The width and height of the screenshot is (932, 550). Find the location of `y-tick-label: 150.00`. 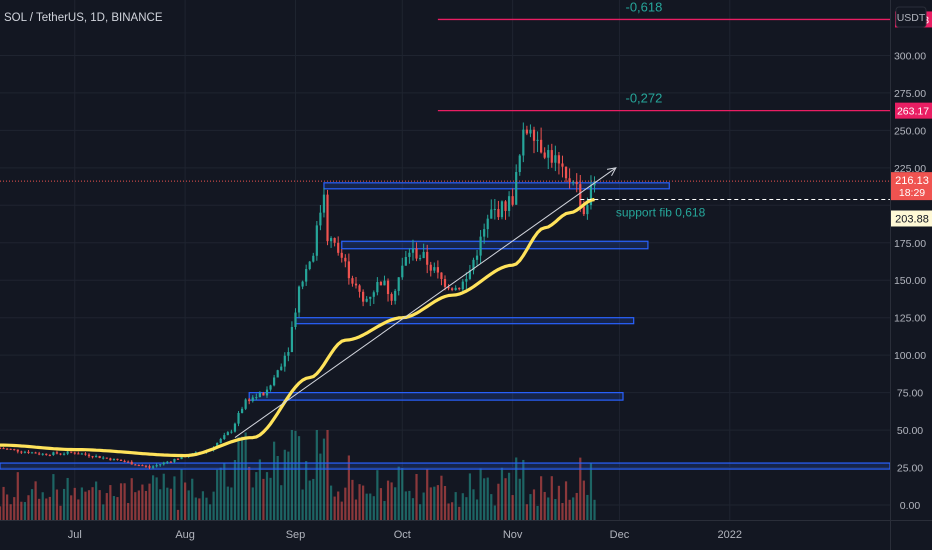

y-tick-label: 150.00 is located at coordinates (910, 281).